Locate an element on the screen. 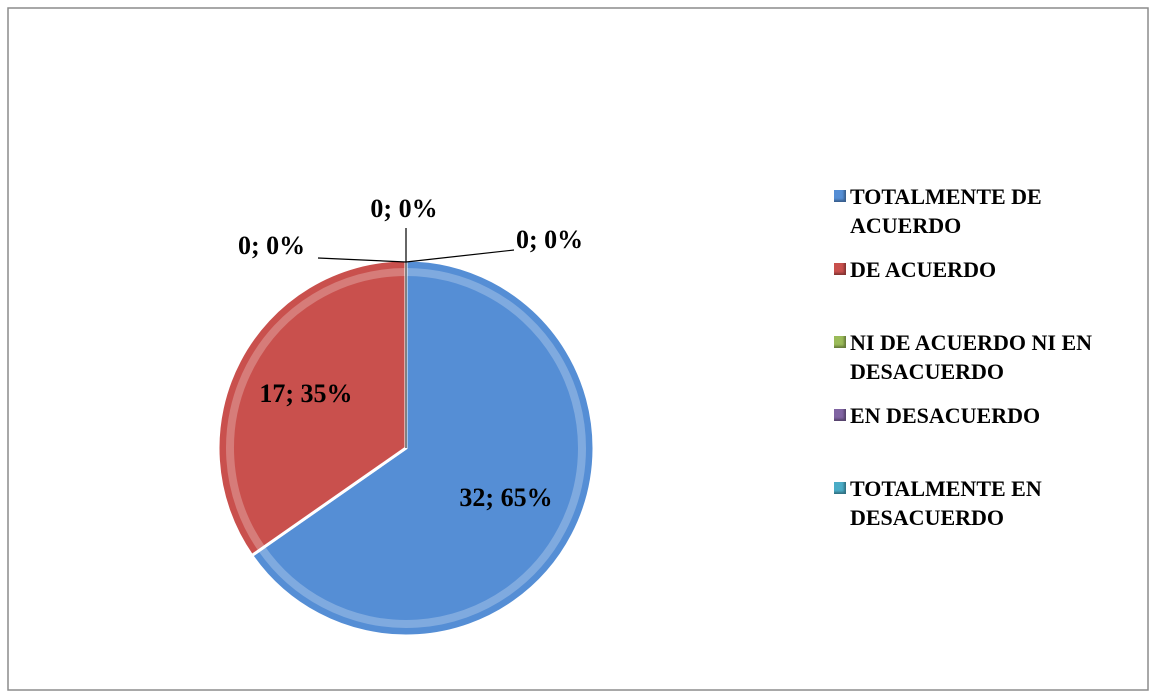 The height and width of the screenshot is (698, 1156). legend-label: TOTALMENTE DE ACUERDO is located at coordinates (946, 211).